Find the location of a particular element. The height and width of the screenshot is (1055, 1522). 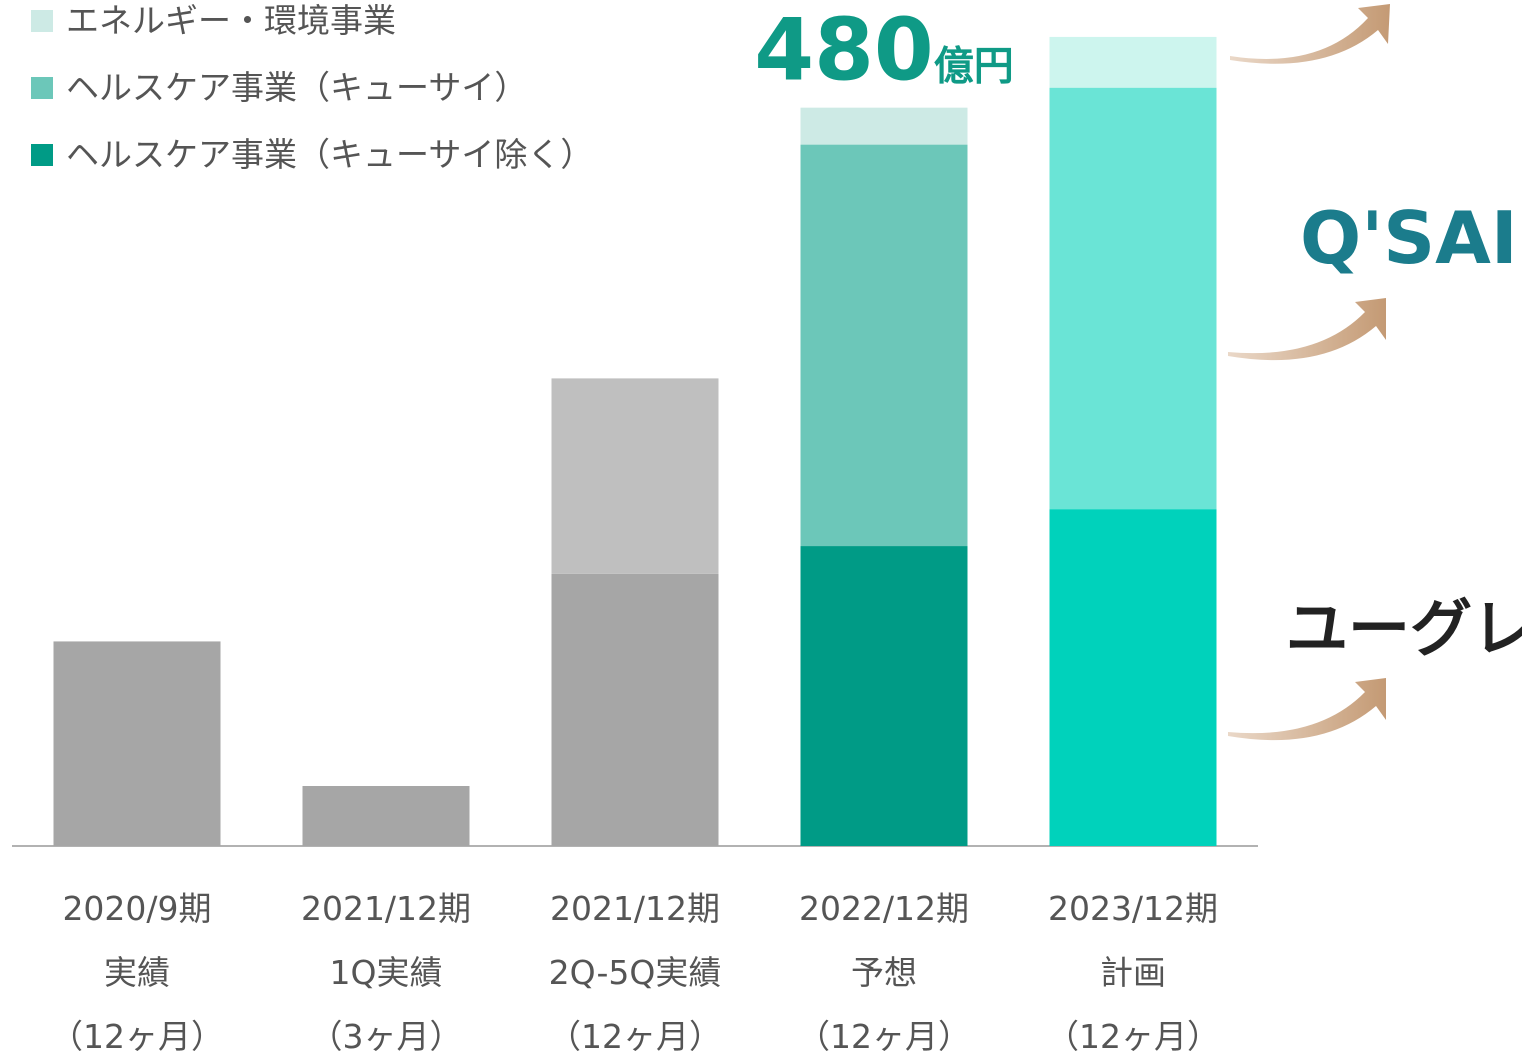

x-tick-label: （3ヶ月） is located at coordinates (386, 1036).